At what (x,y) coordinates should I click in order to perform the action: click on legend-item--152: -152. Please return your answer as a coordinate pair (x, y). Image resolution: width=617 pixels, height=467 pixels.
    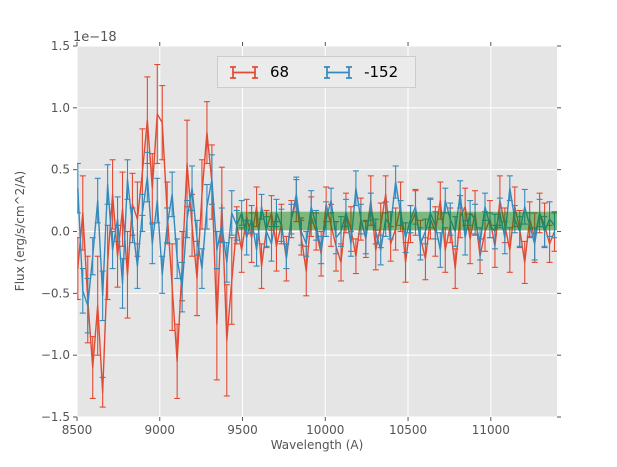
    Looking at the image, I should click on (360, 72).